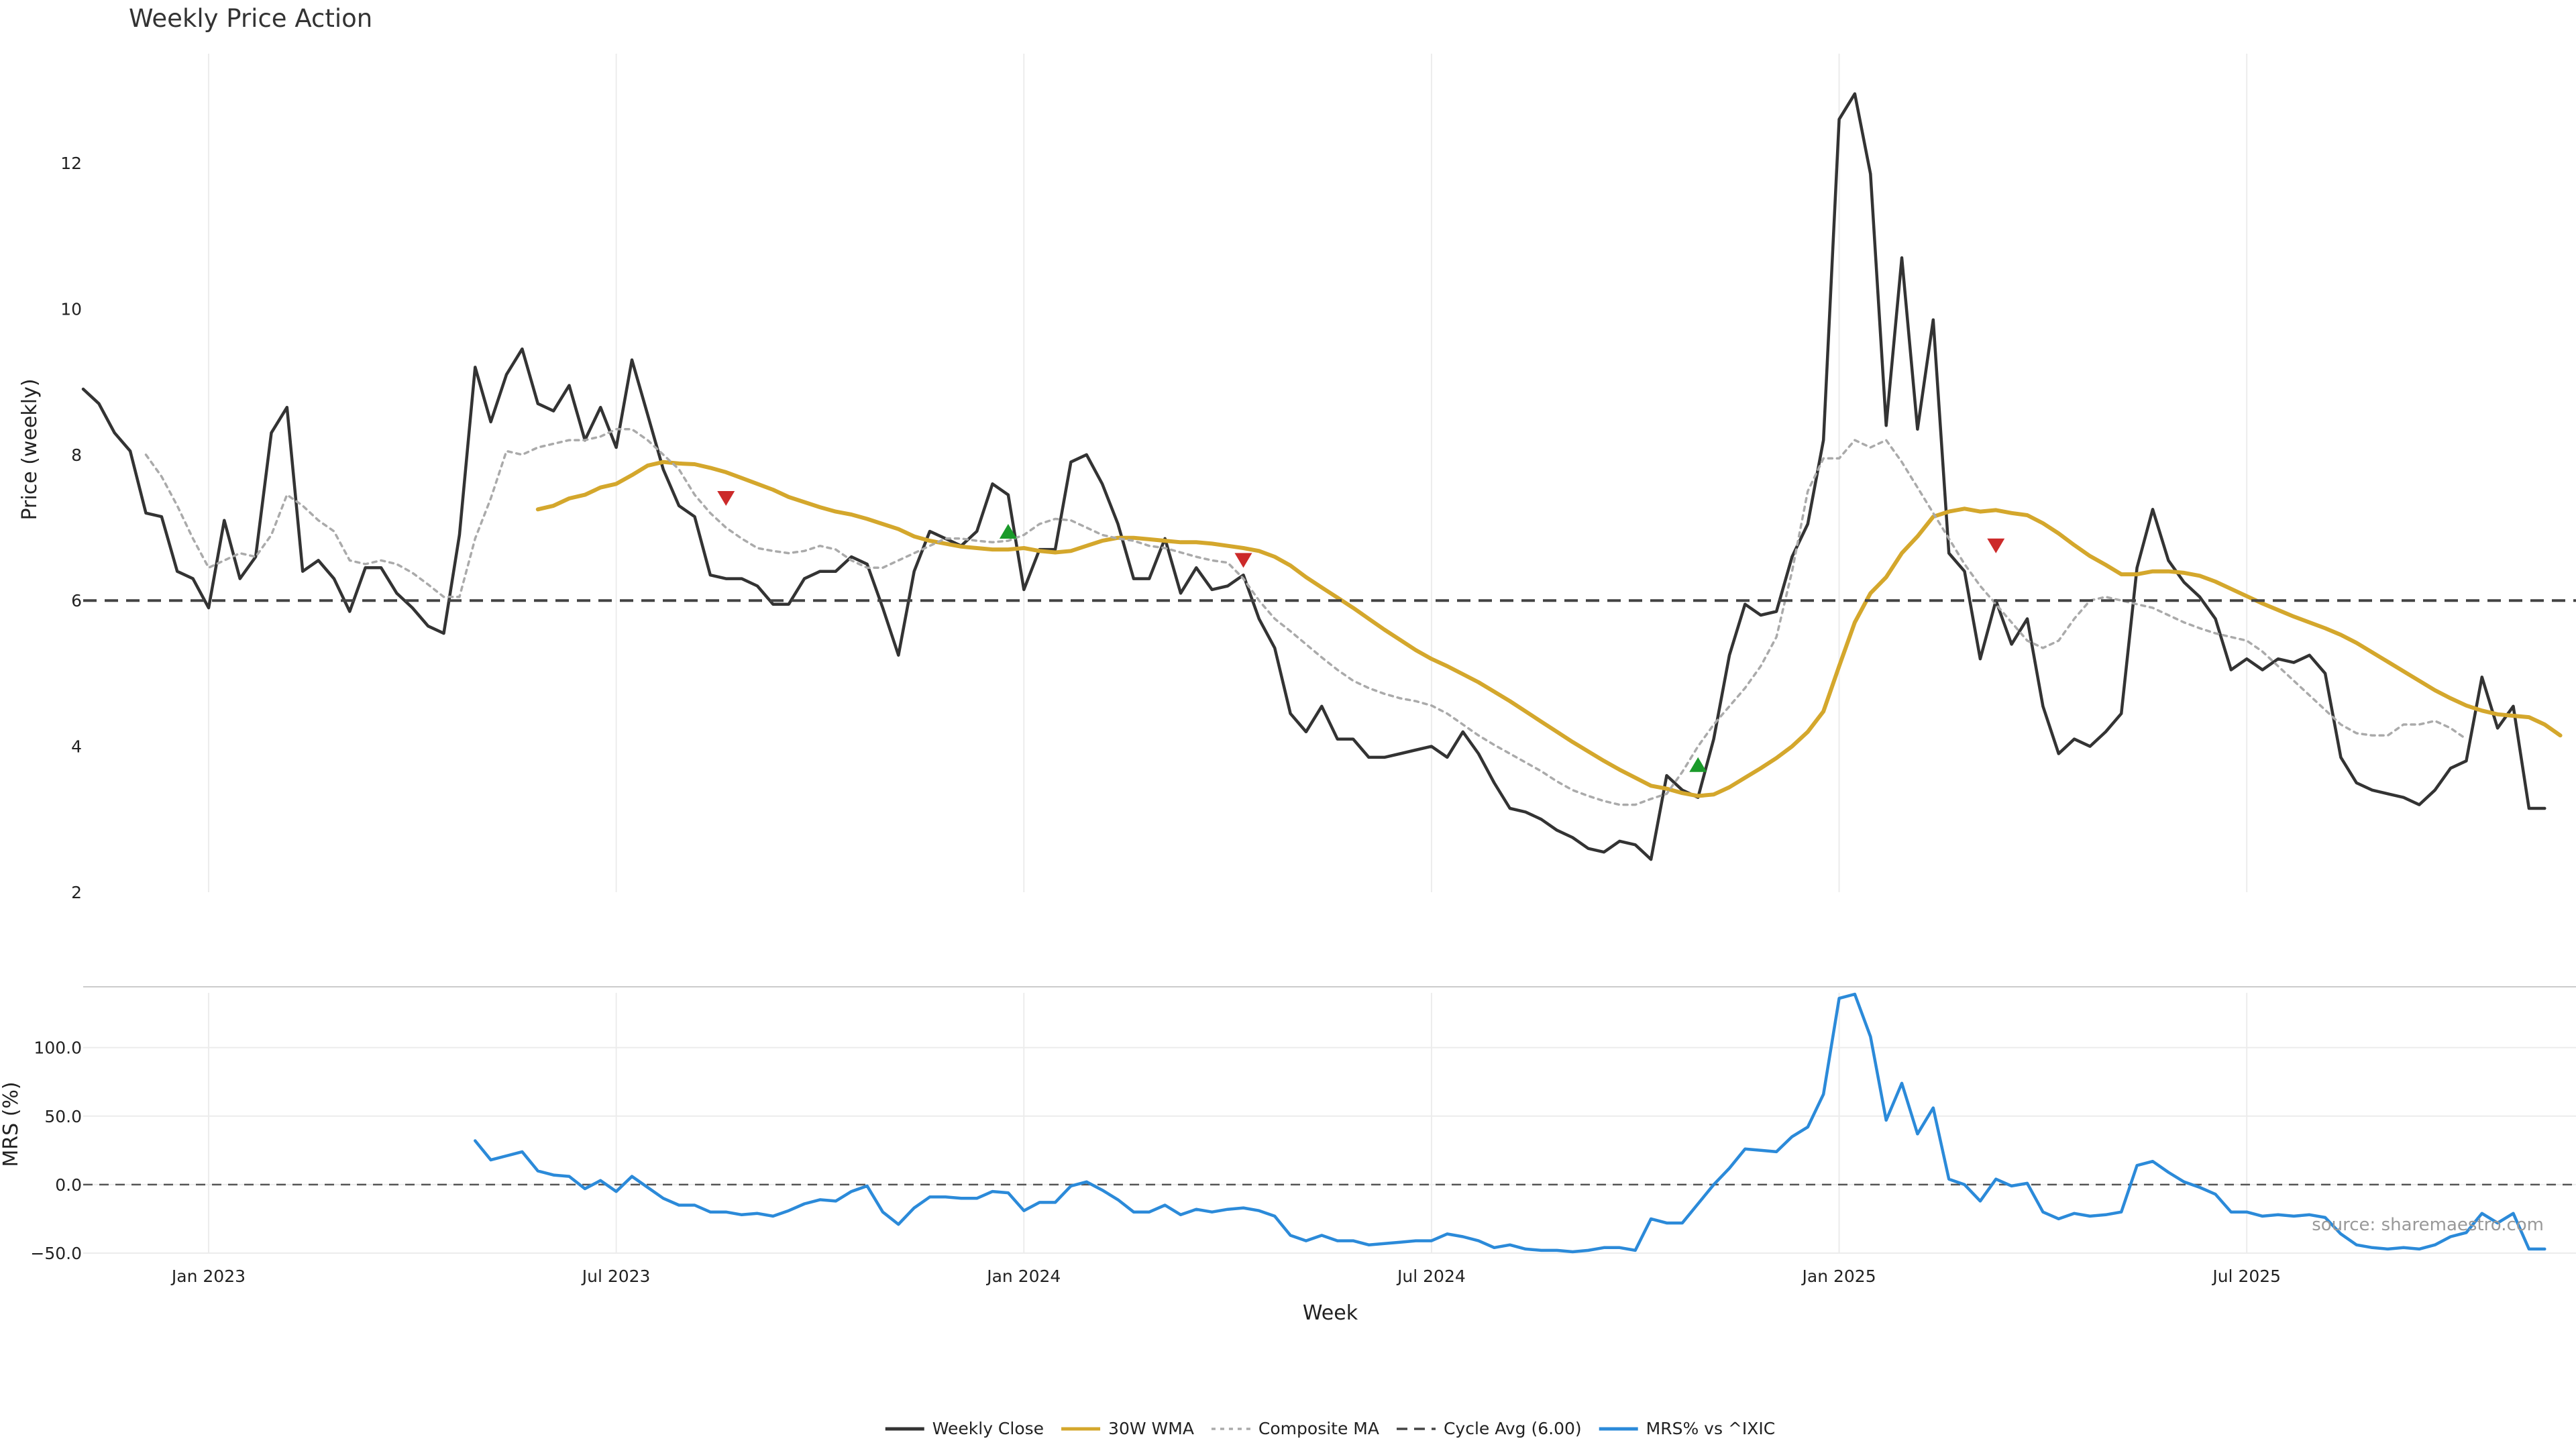 This screenshot has width=2576, height=1449. I want to click on mrs-y-tick-label: 100.0, so click(58, 1048).